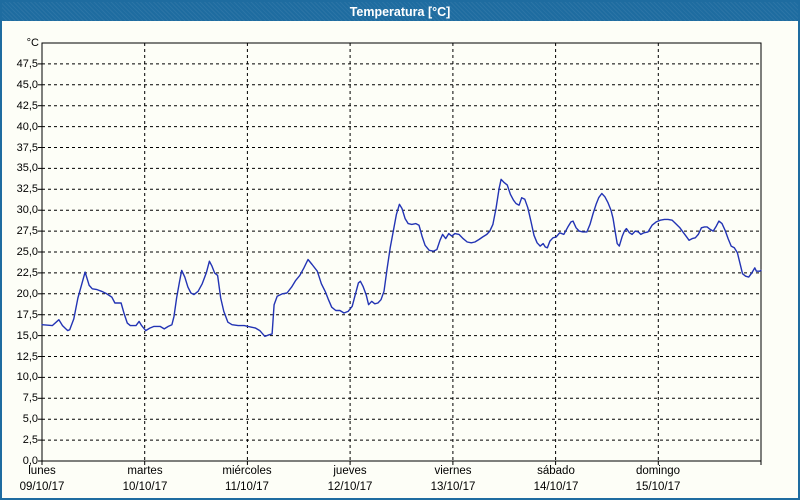 The image size is (800, 500). I want to click on y-tick-label: 7,5, so click(30, 398).